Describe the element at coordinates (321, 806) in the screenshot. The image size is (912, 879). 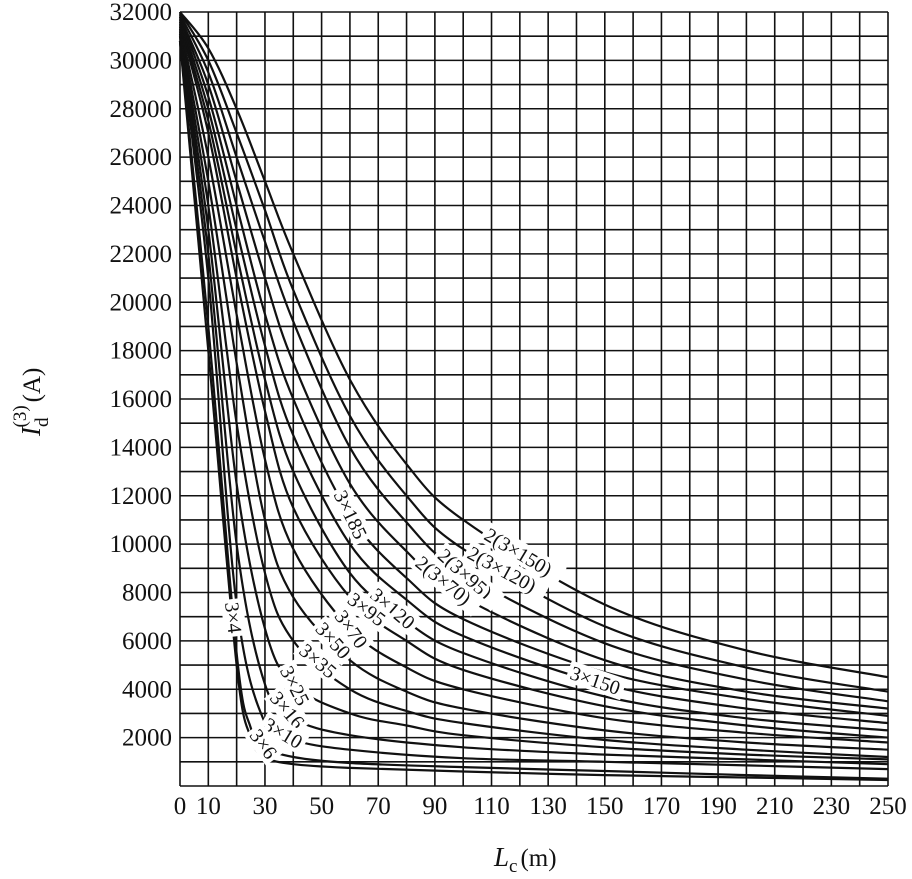
I see `x-tick-label: 50` at that location.